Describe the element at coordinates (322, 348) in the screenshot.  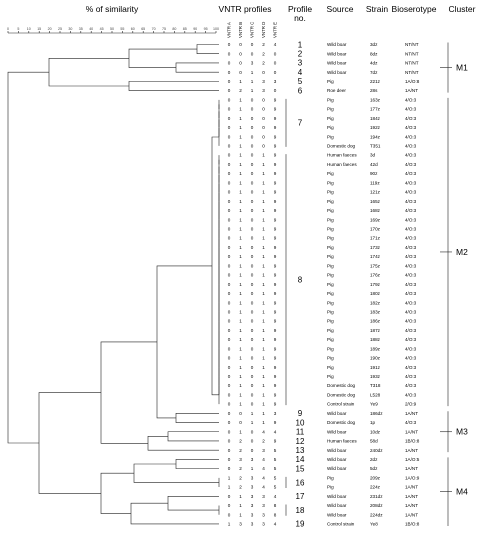
I see `table-row: 0 1 0 1 9 Pig 189z 4/O:3` at that location.